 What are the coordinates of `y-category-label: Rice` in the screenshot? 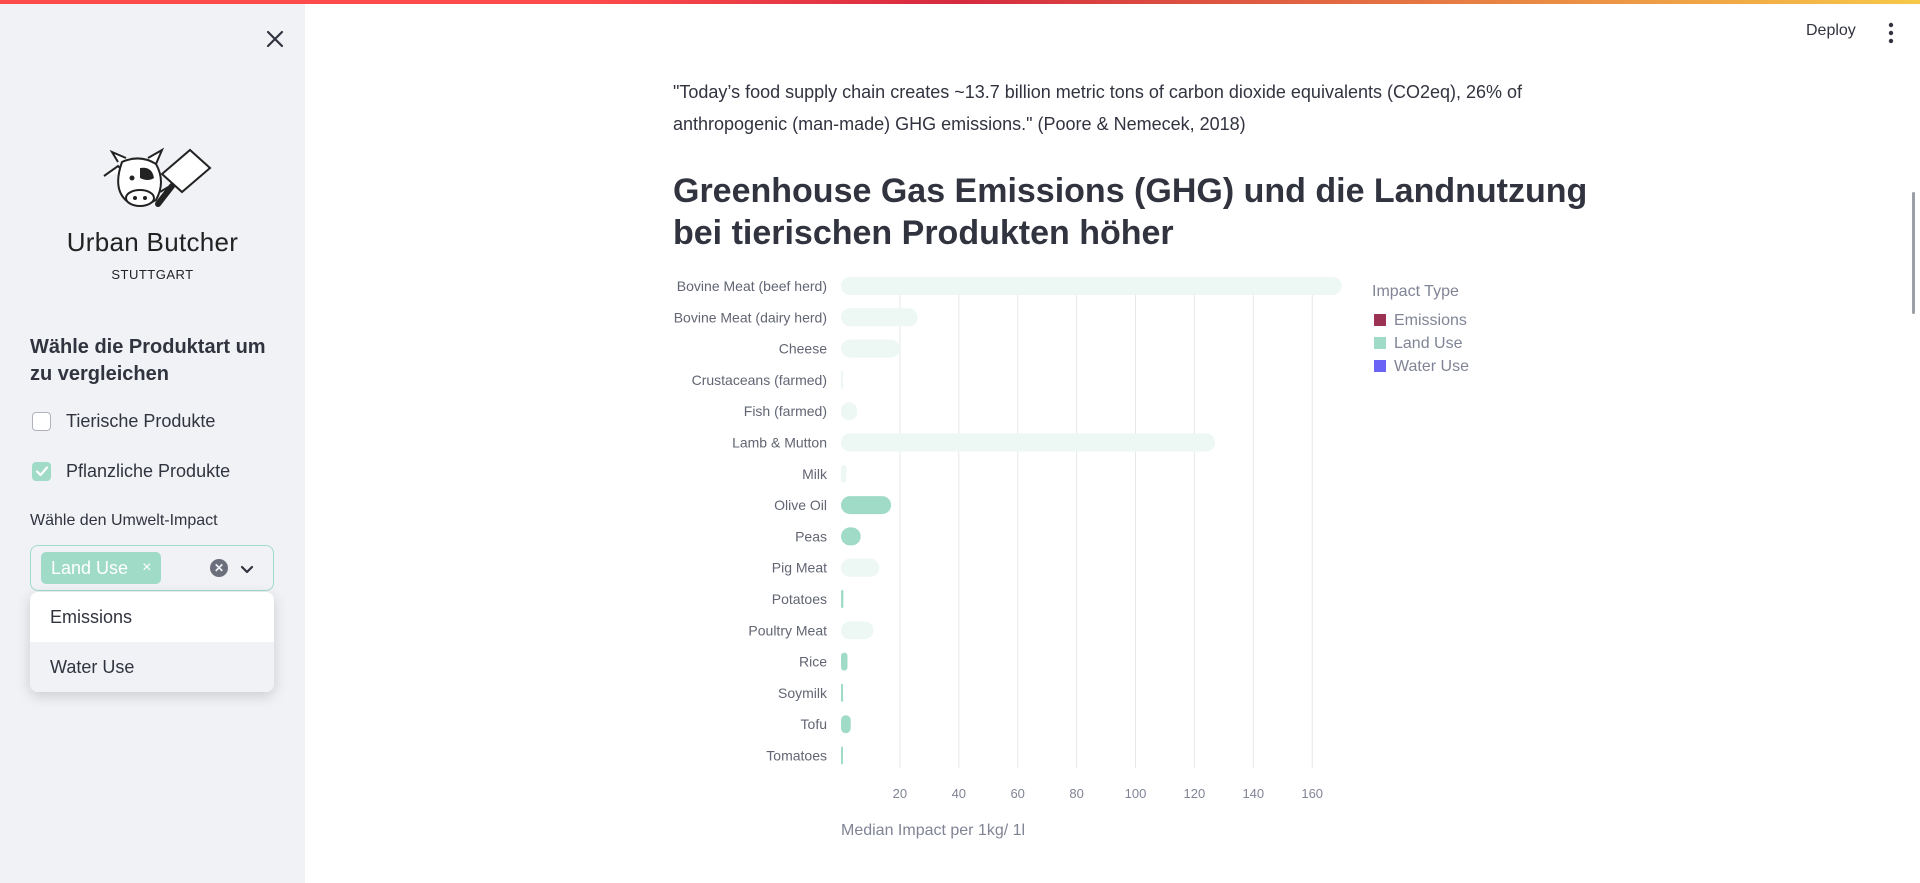 It's located at (813, 662).